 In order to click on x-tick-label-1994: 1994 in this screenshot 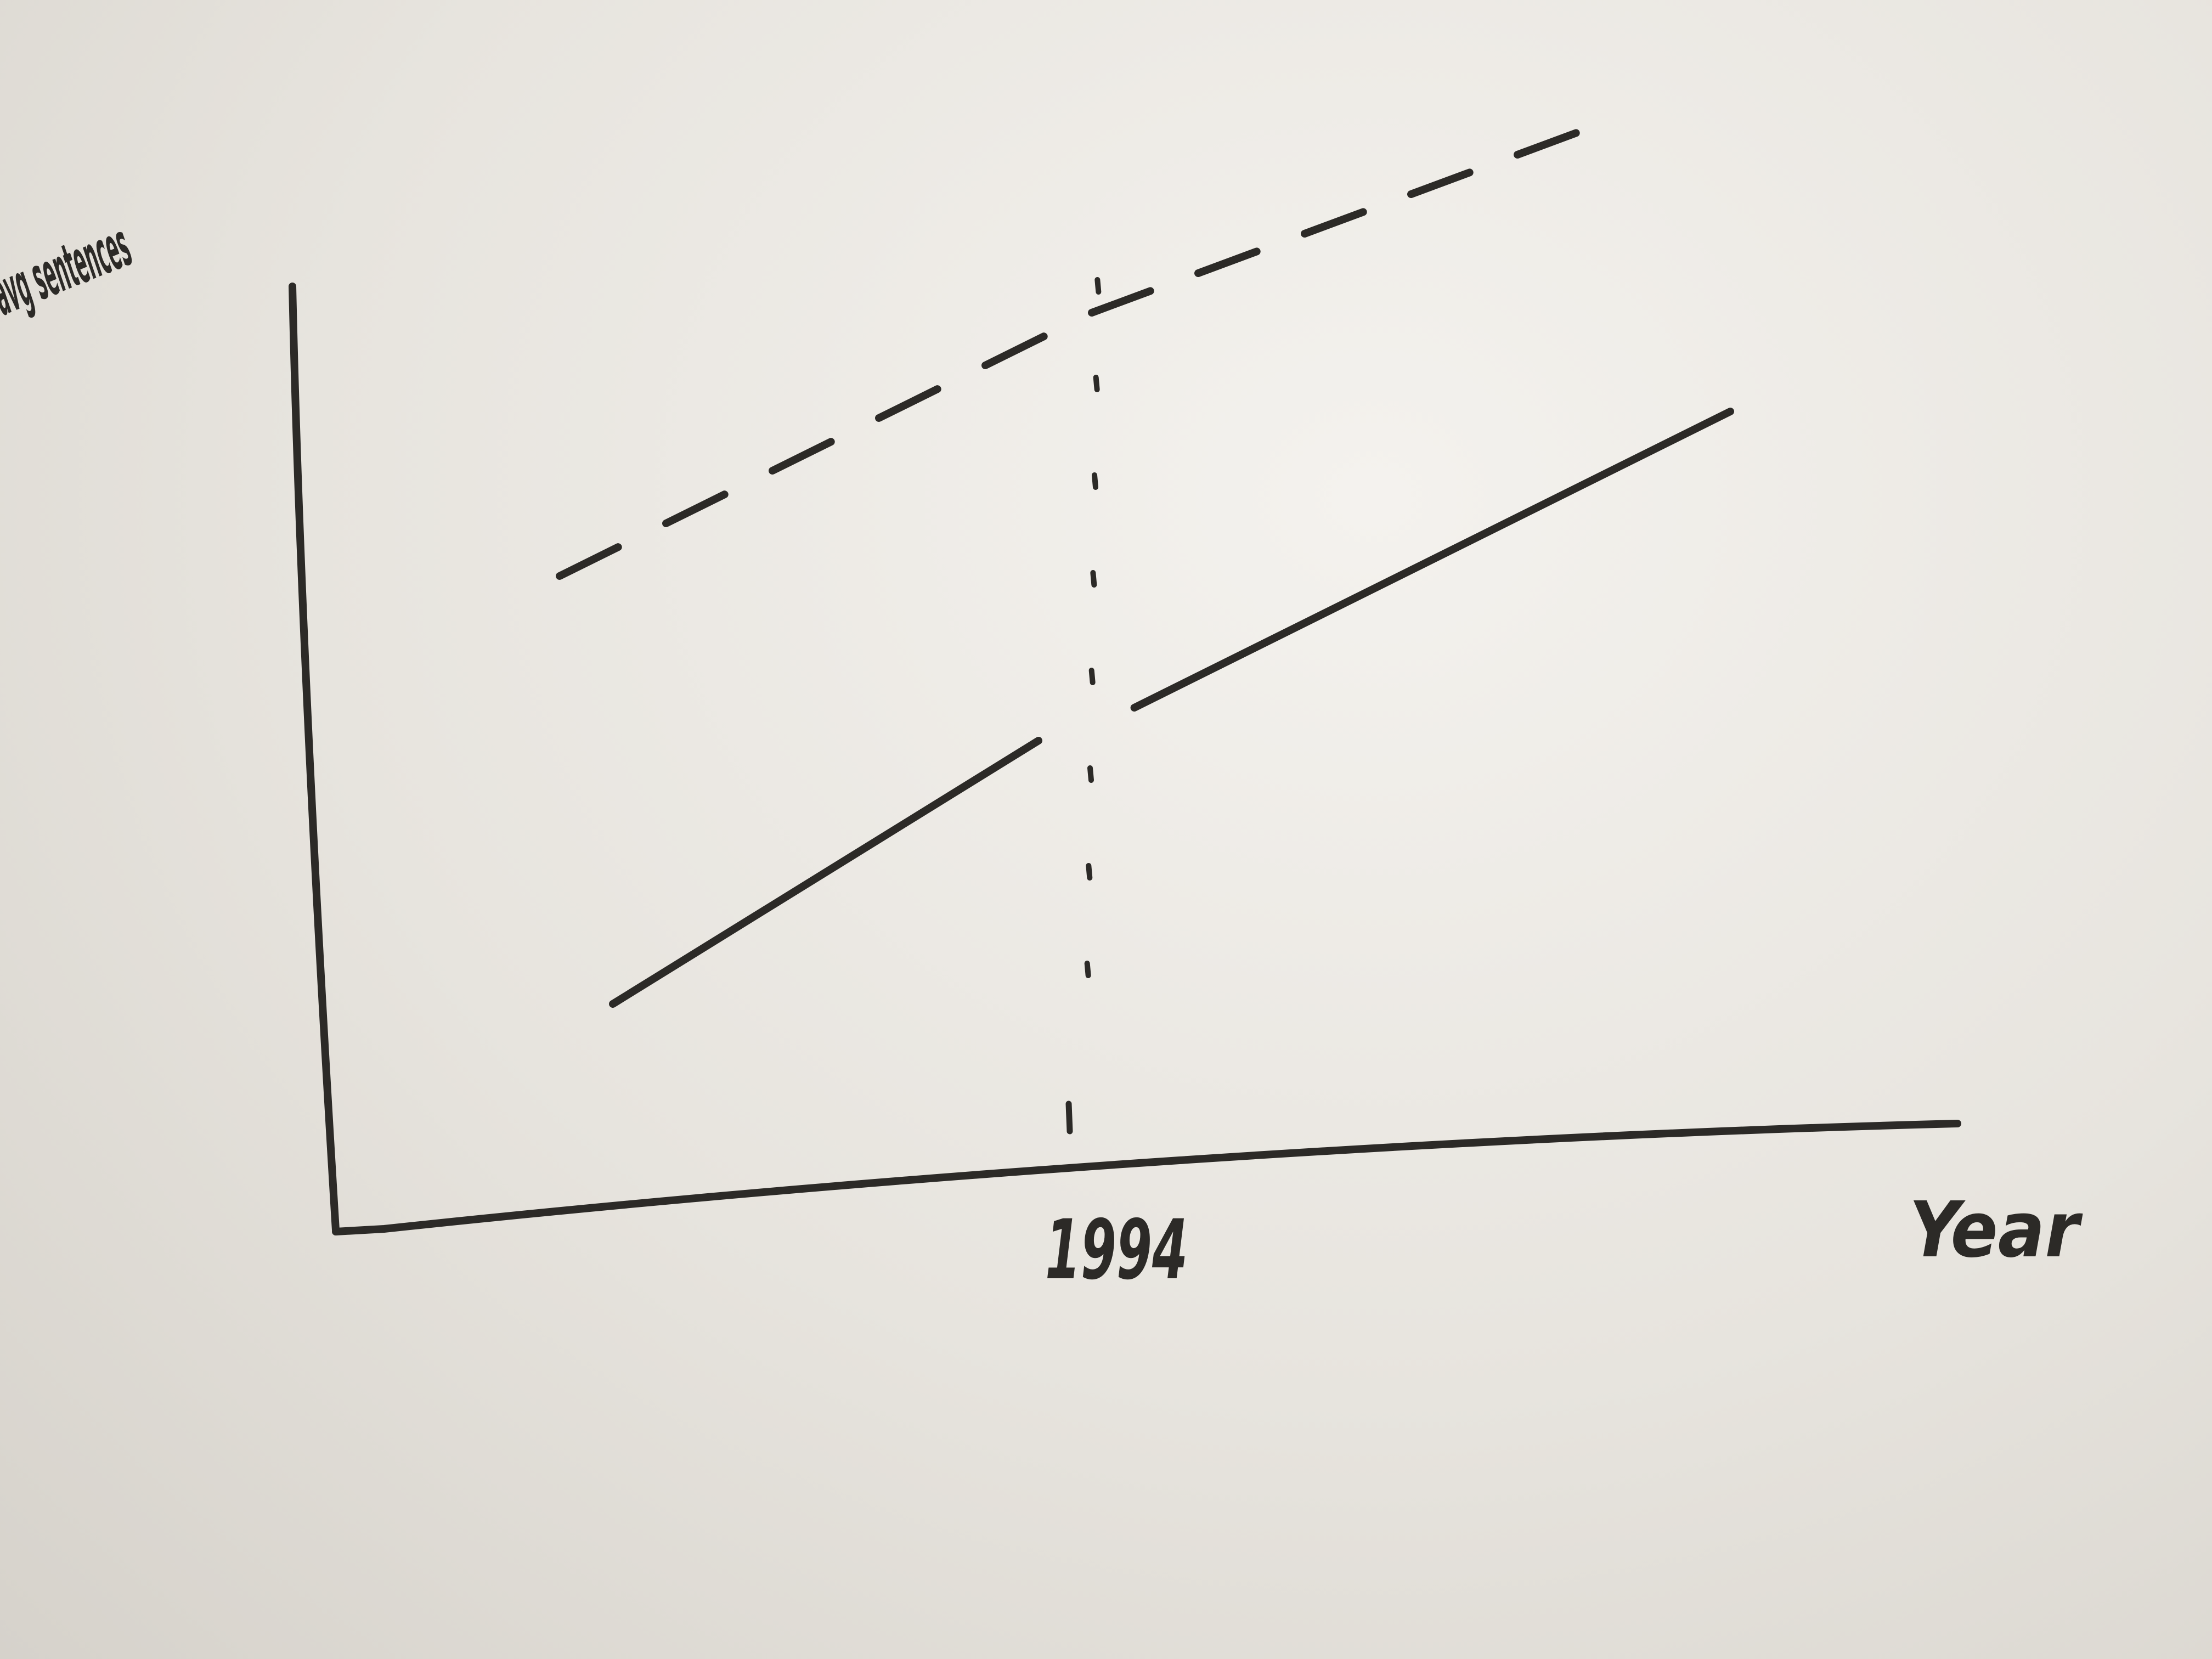, I will do `click(1116, 1250)`.